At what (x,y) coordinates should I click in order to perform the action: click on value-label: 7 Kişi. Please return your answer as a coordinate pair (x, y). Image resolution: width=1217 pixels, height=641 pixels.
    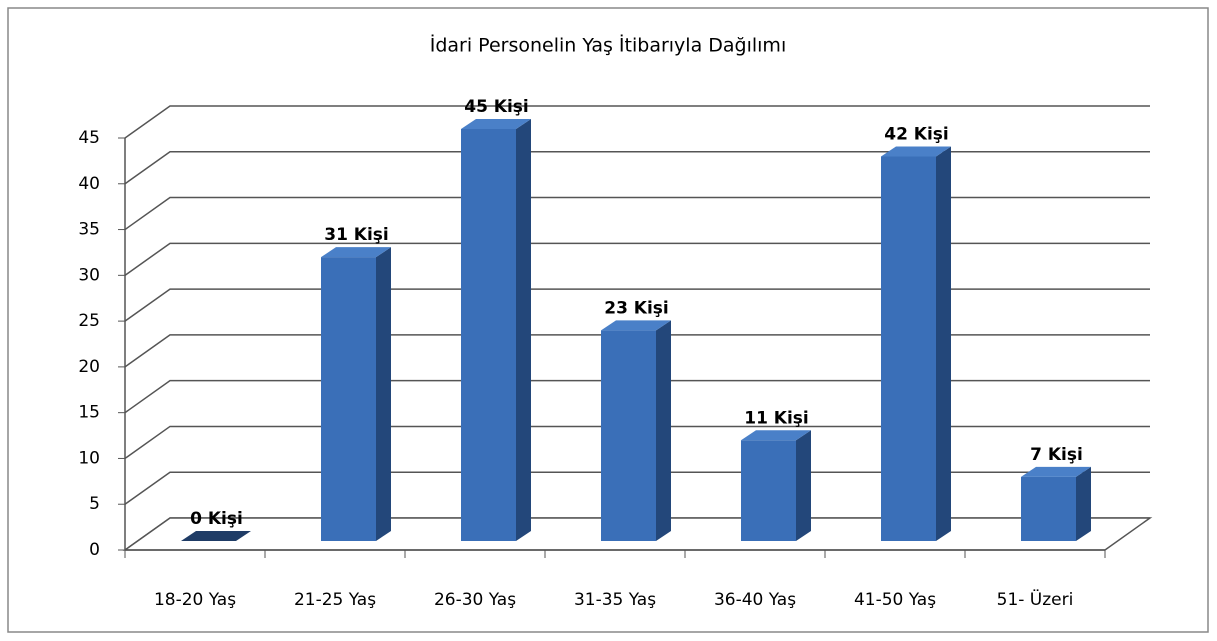
    Looking at the image, I should click on (1056, 455).